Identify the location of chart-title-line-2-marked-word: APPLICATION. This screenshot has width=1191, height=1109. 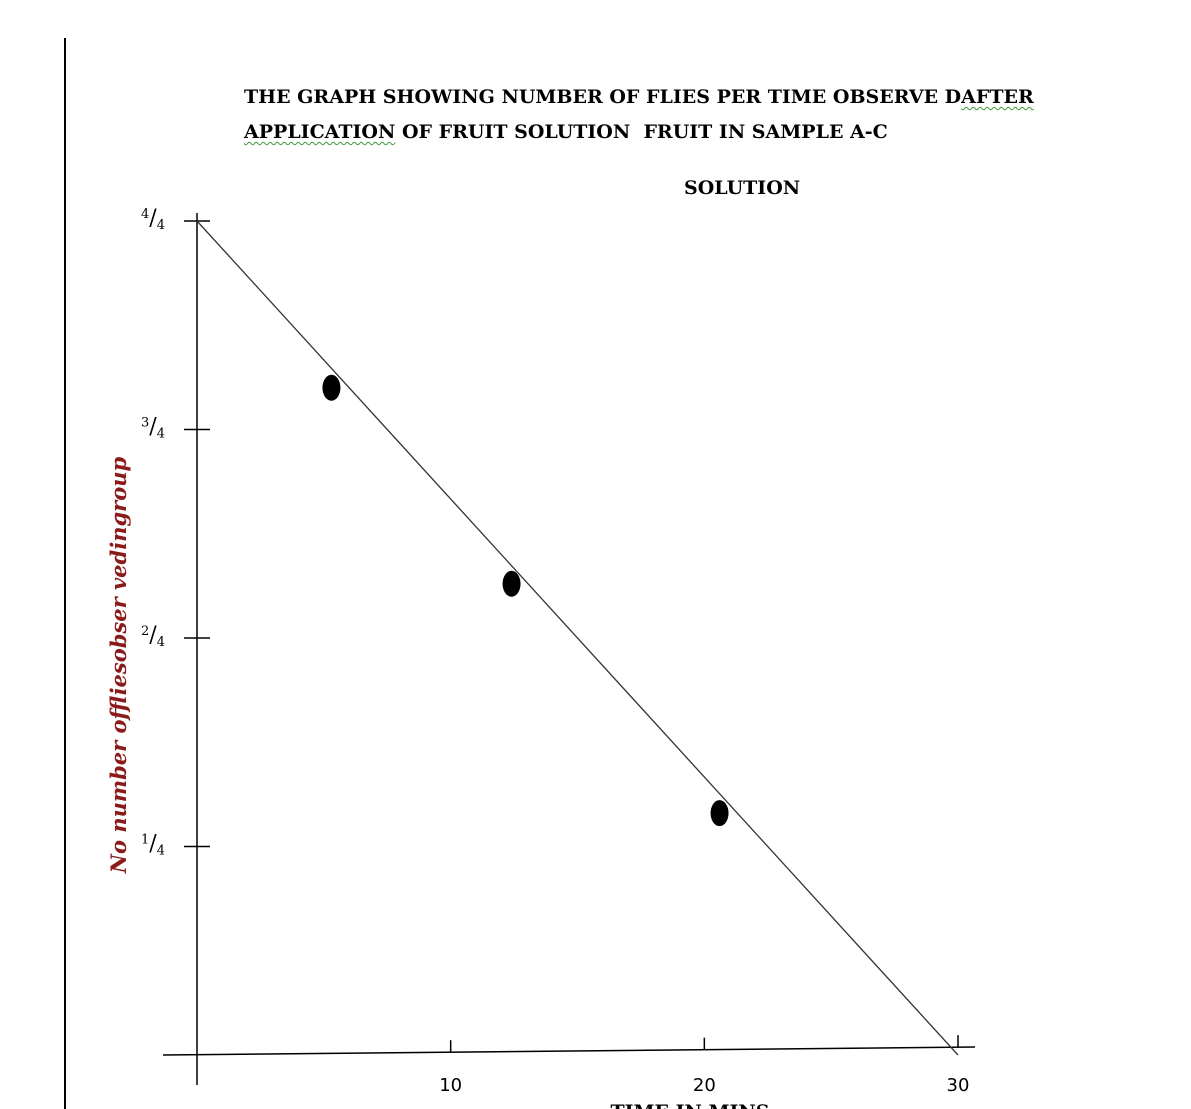
(320, 132).